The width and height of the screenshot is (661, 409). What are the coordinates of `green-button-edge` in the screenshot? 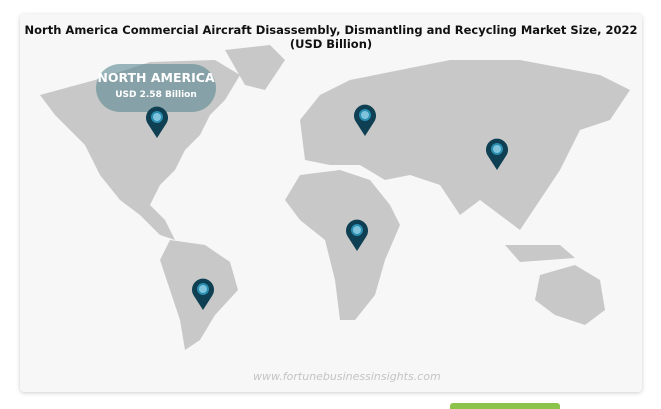 It's located at (505, 406).